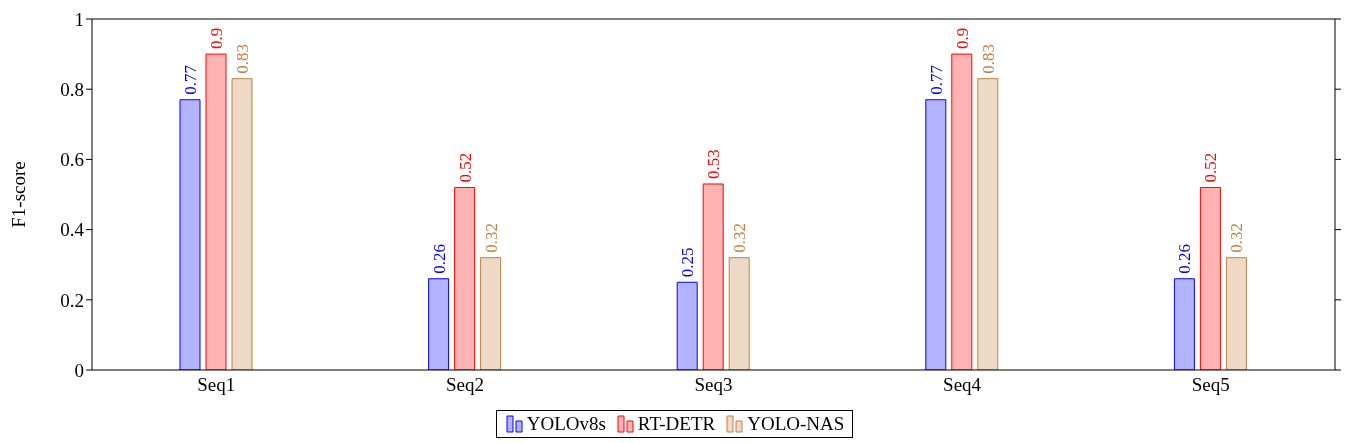  I want to click on x-tick-label: Seq4, so click(962, 385).